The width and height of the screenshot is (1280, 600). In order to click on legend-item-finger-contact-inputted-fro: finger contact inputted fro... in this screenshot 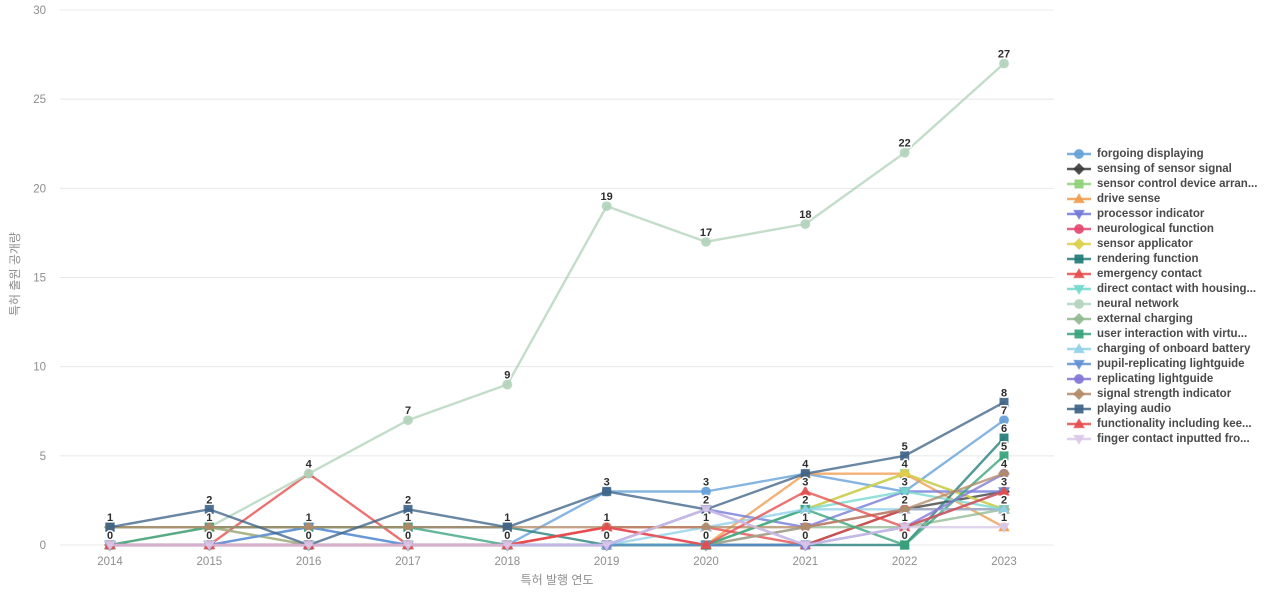, I will do `click(1161, 439)`.